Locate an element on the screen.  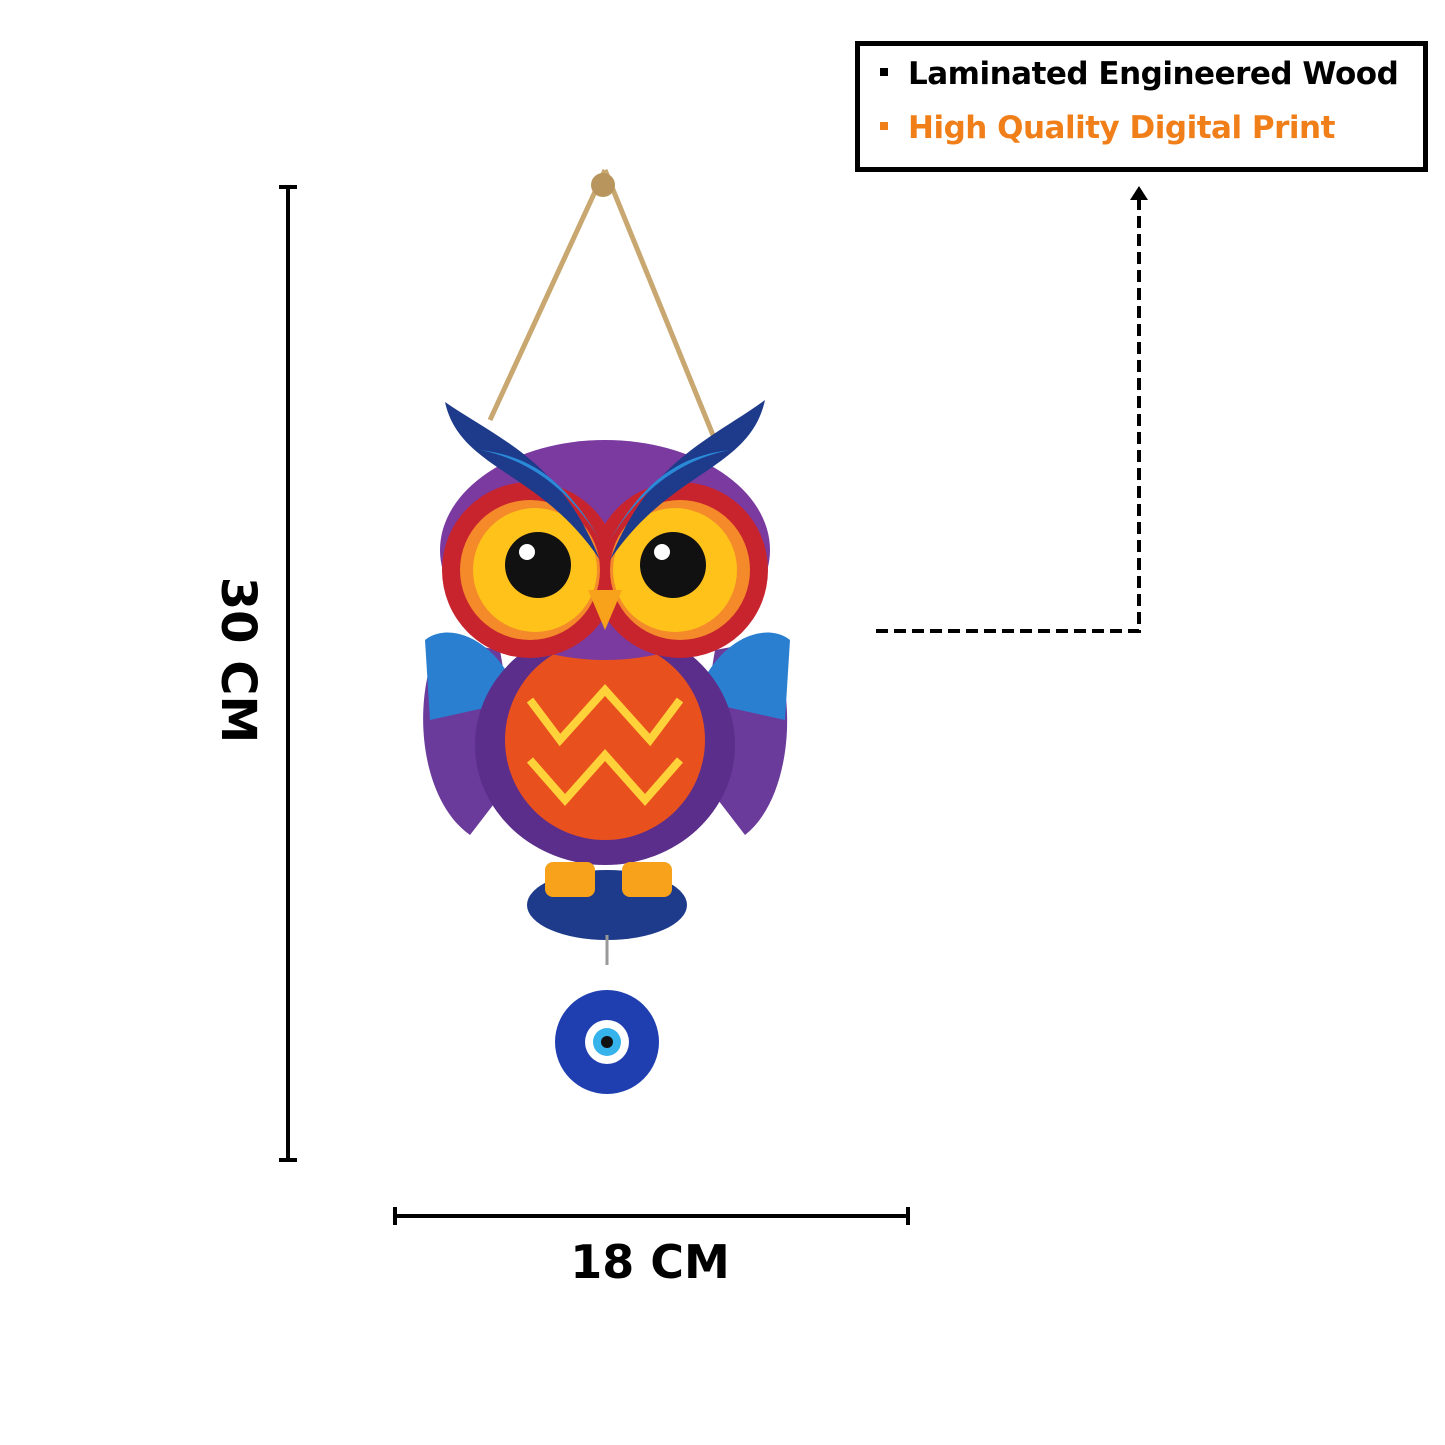
height-label: 30 CM is located at coordinates (238, 660).